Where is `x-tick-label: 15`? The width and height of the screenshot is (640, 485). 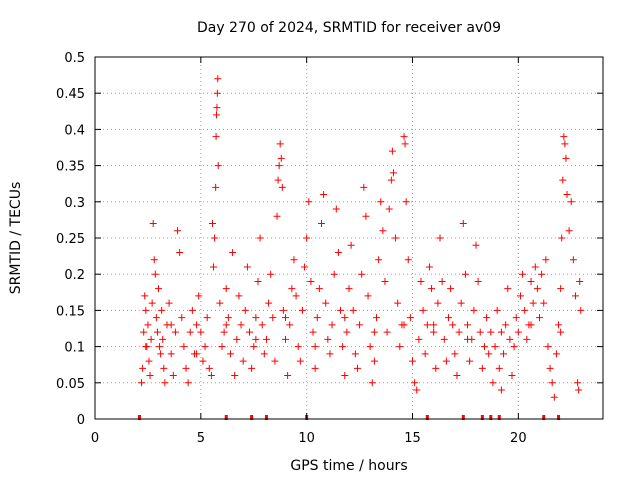 x-tick-label: 15 is located at coordinates (412, 438).